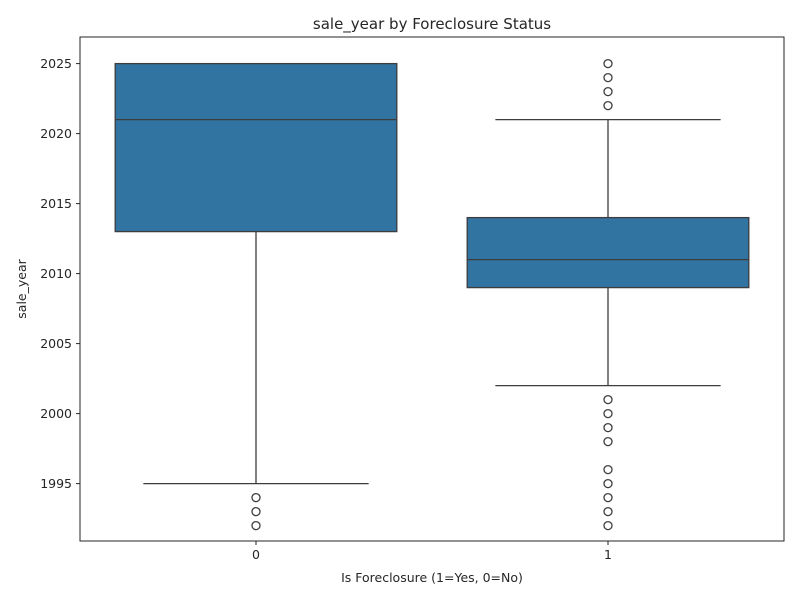 The width and height of the screenshot is (800, 600). What do you see at coordinates (256, 554) in the screenshot?
I see `x-tick-label: 0` at bounding box center [256, 554].